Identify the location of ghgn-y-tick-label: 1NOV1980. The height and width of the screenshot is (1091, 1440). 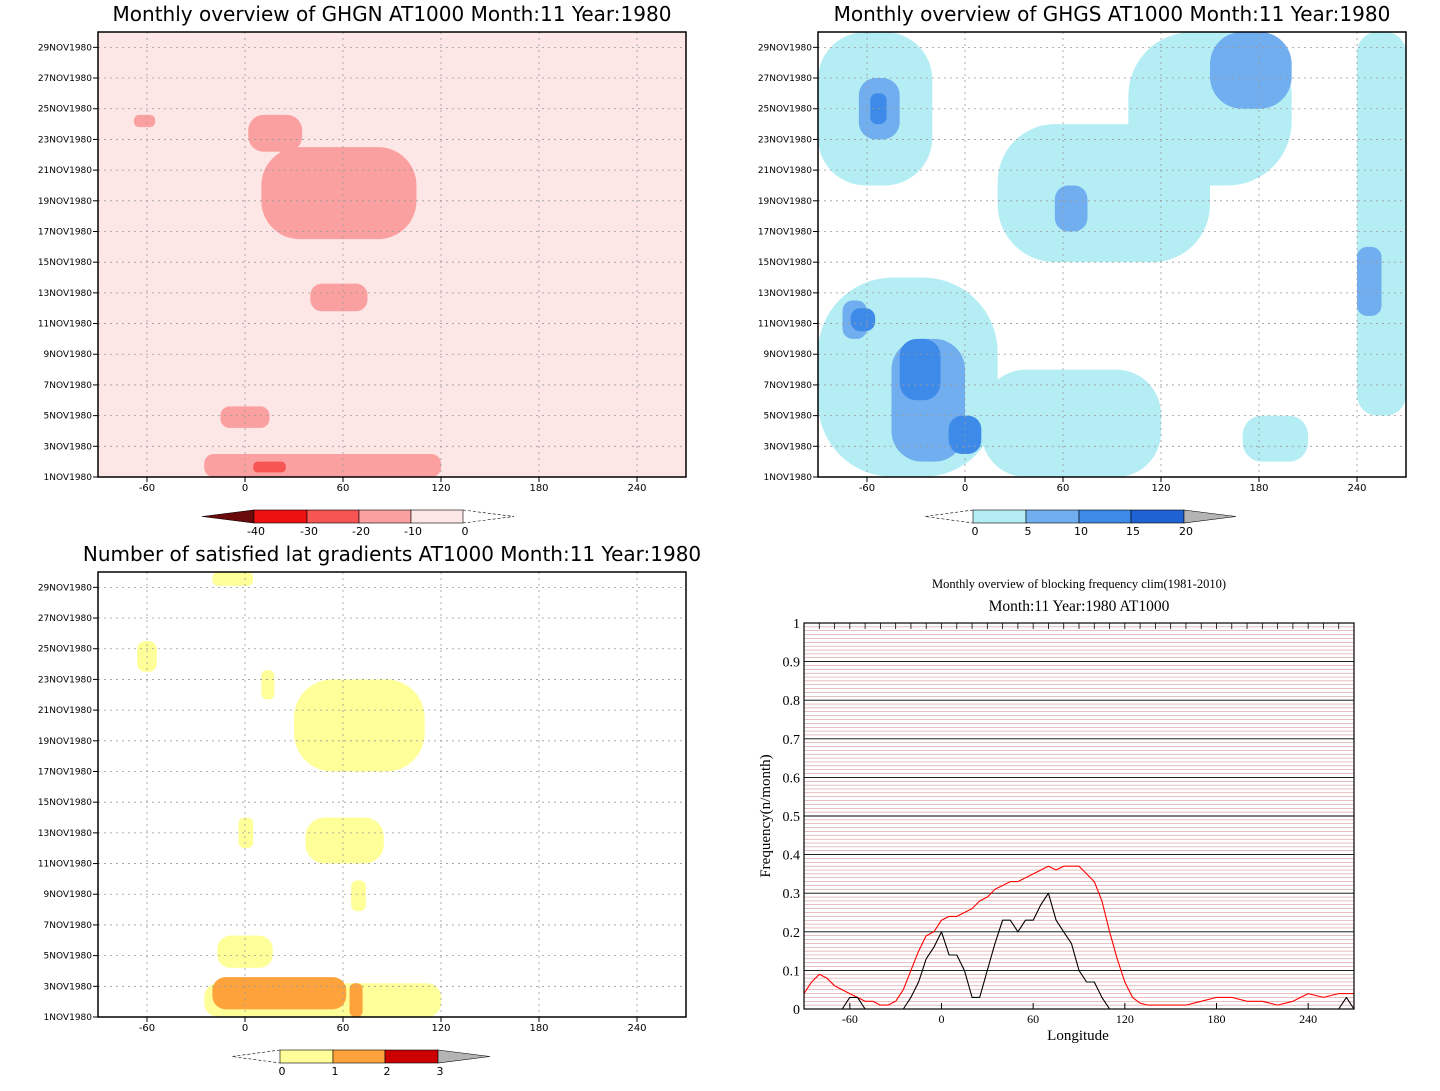
(68, 478).